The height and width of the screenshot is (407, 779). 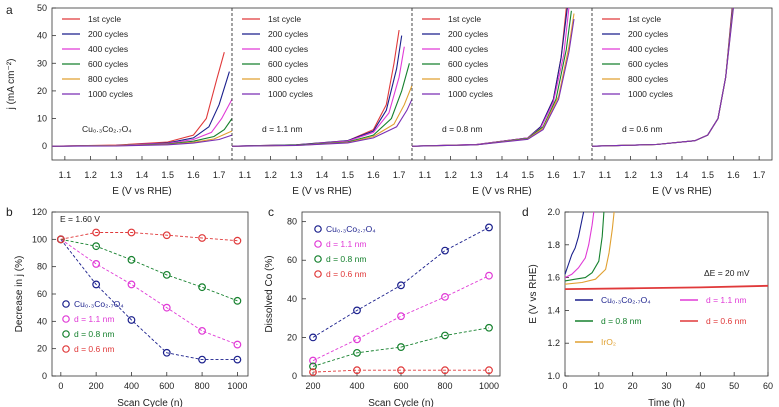 What do you see at coordinates (42, 349) in the screenshot?
I see `panel-b-ytick-label: 20` at bounding box center [42, 349].